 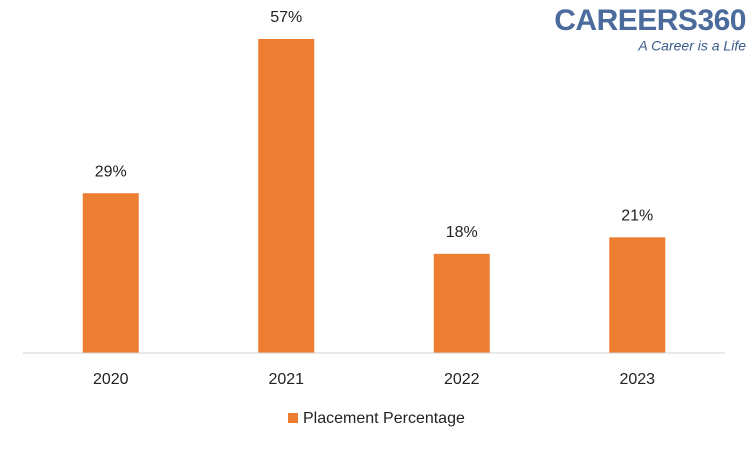 What do you see at coordinates (111, 379) in the screenshot?
I see `x-tick-label: 2020` at bounding box center [111, 379].